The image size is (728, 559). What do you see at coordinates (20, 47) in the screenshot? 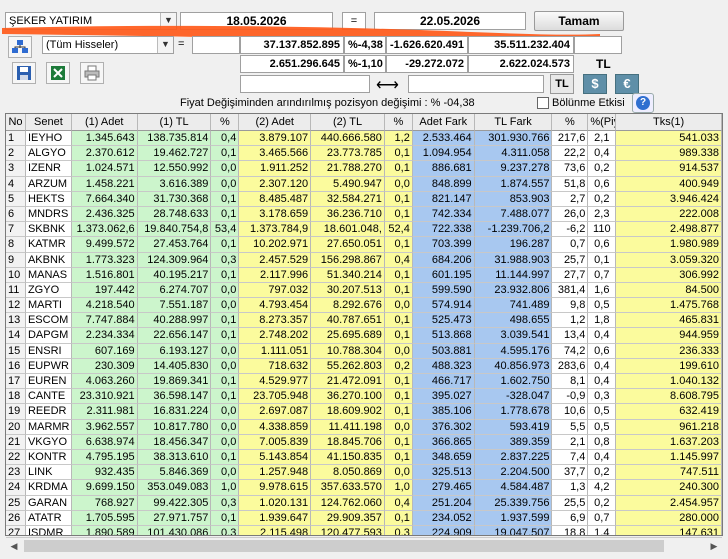
I see `stocks-icon` at bounding box center [20, 47].